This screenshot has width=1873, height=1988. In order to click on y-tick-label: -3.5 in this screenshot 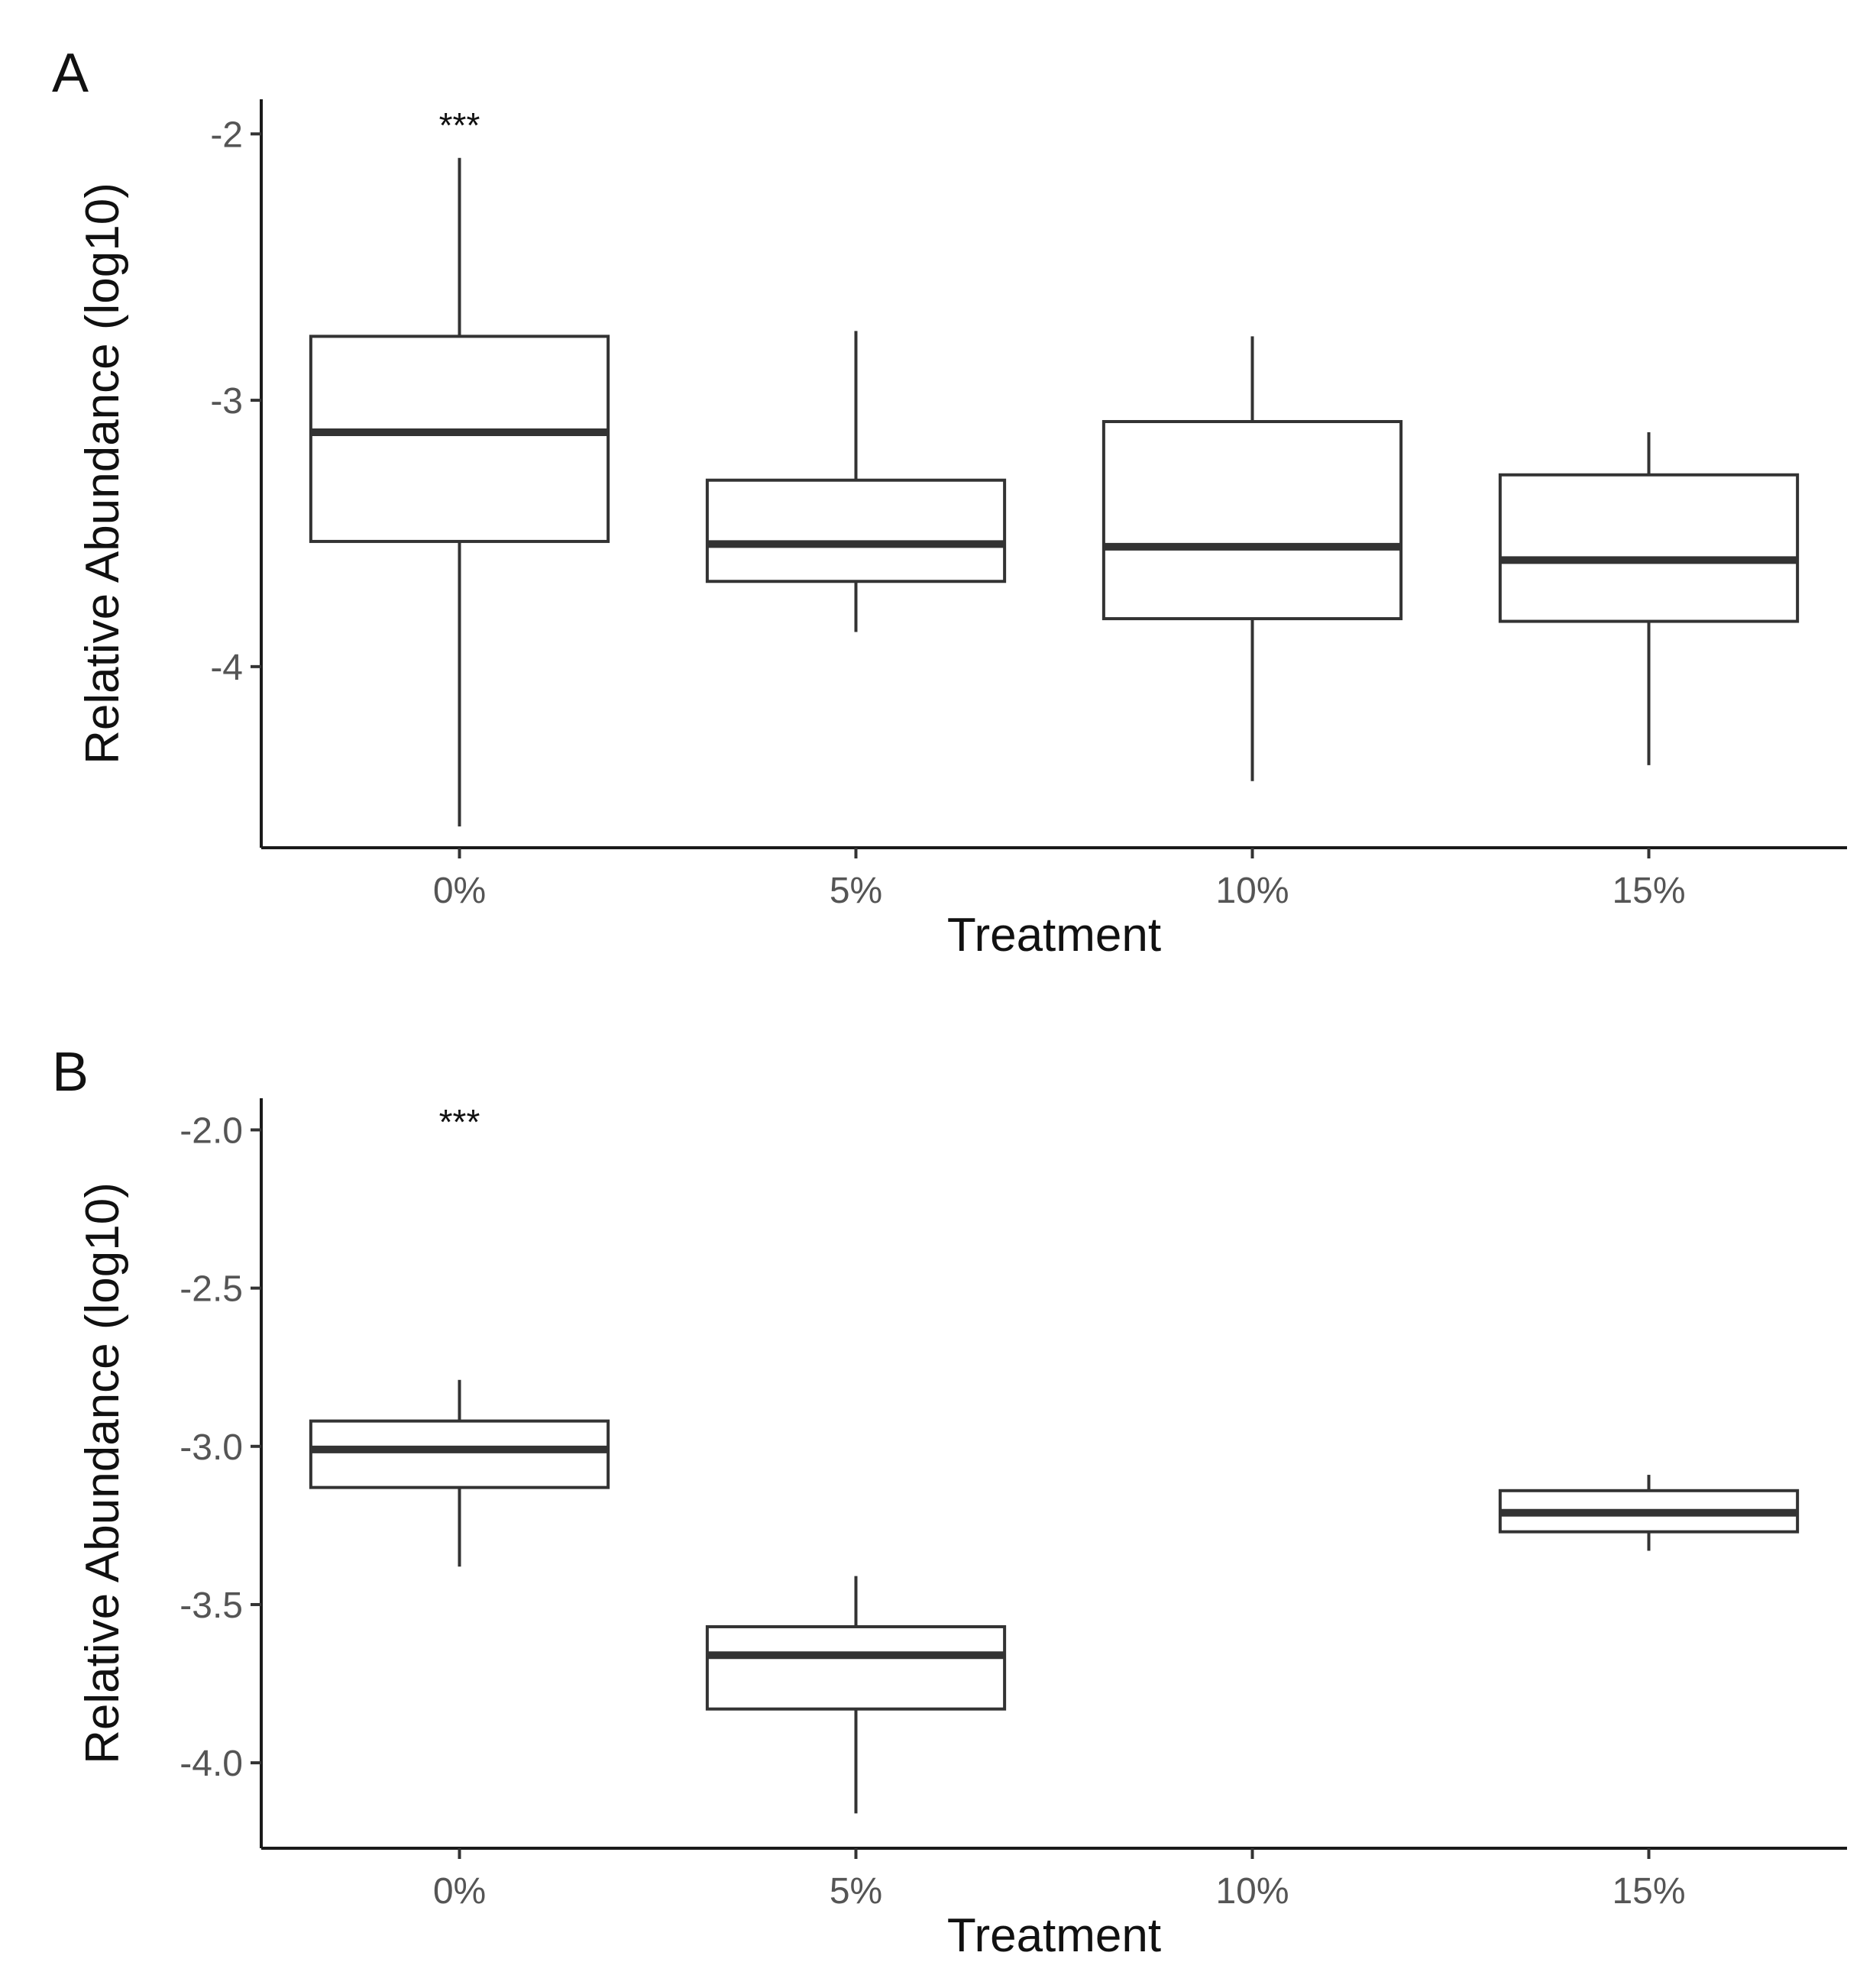, I will do `click(211, 1606)`.